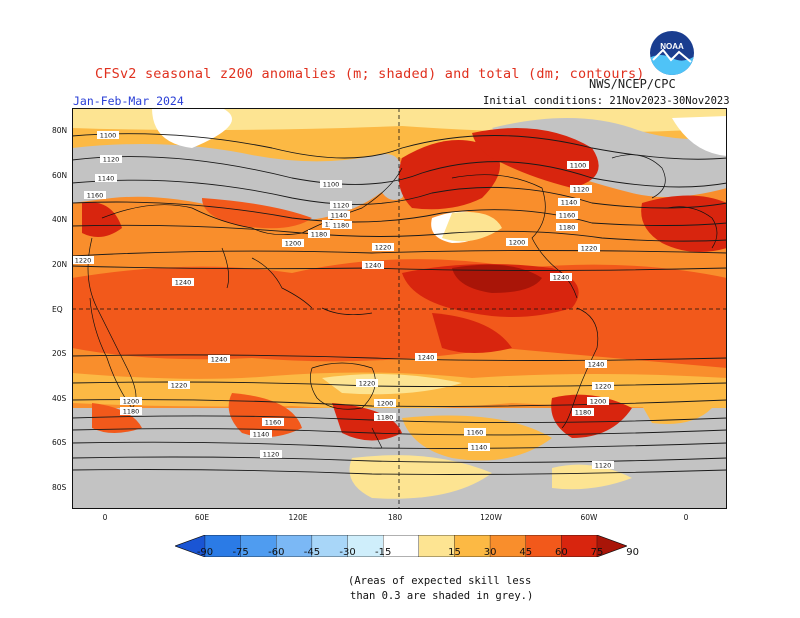 This screenshot has height=618, width=800. What do you see at coordinates (60, 264) in the screenshot?
I see `lat-tick-label: 20N` at bounding box center [60, 264].